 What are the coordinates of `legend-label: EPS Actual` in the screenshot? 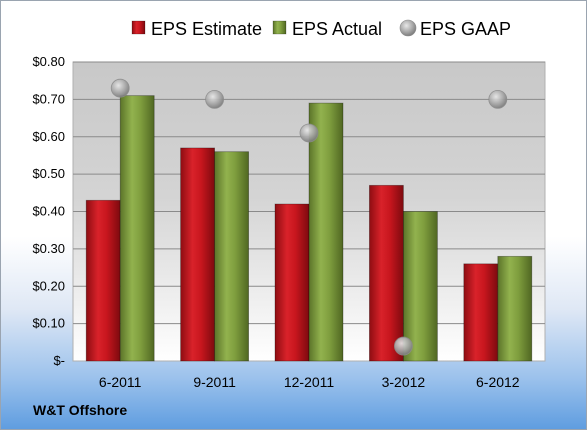 It's located at (337, 29).